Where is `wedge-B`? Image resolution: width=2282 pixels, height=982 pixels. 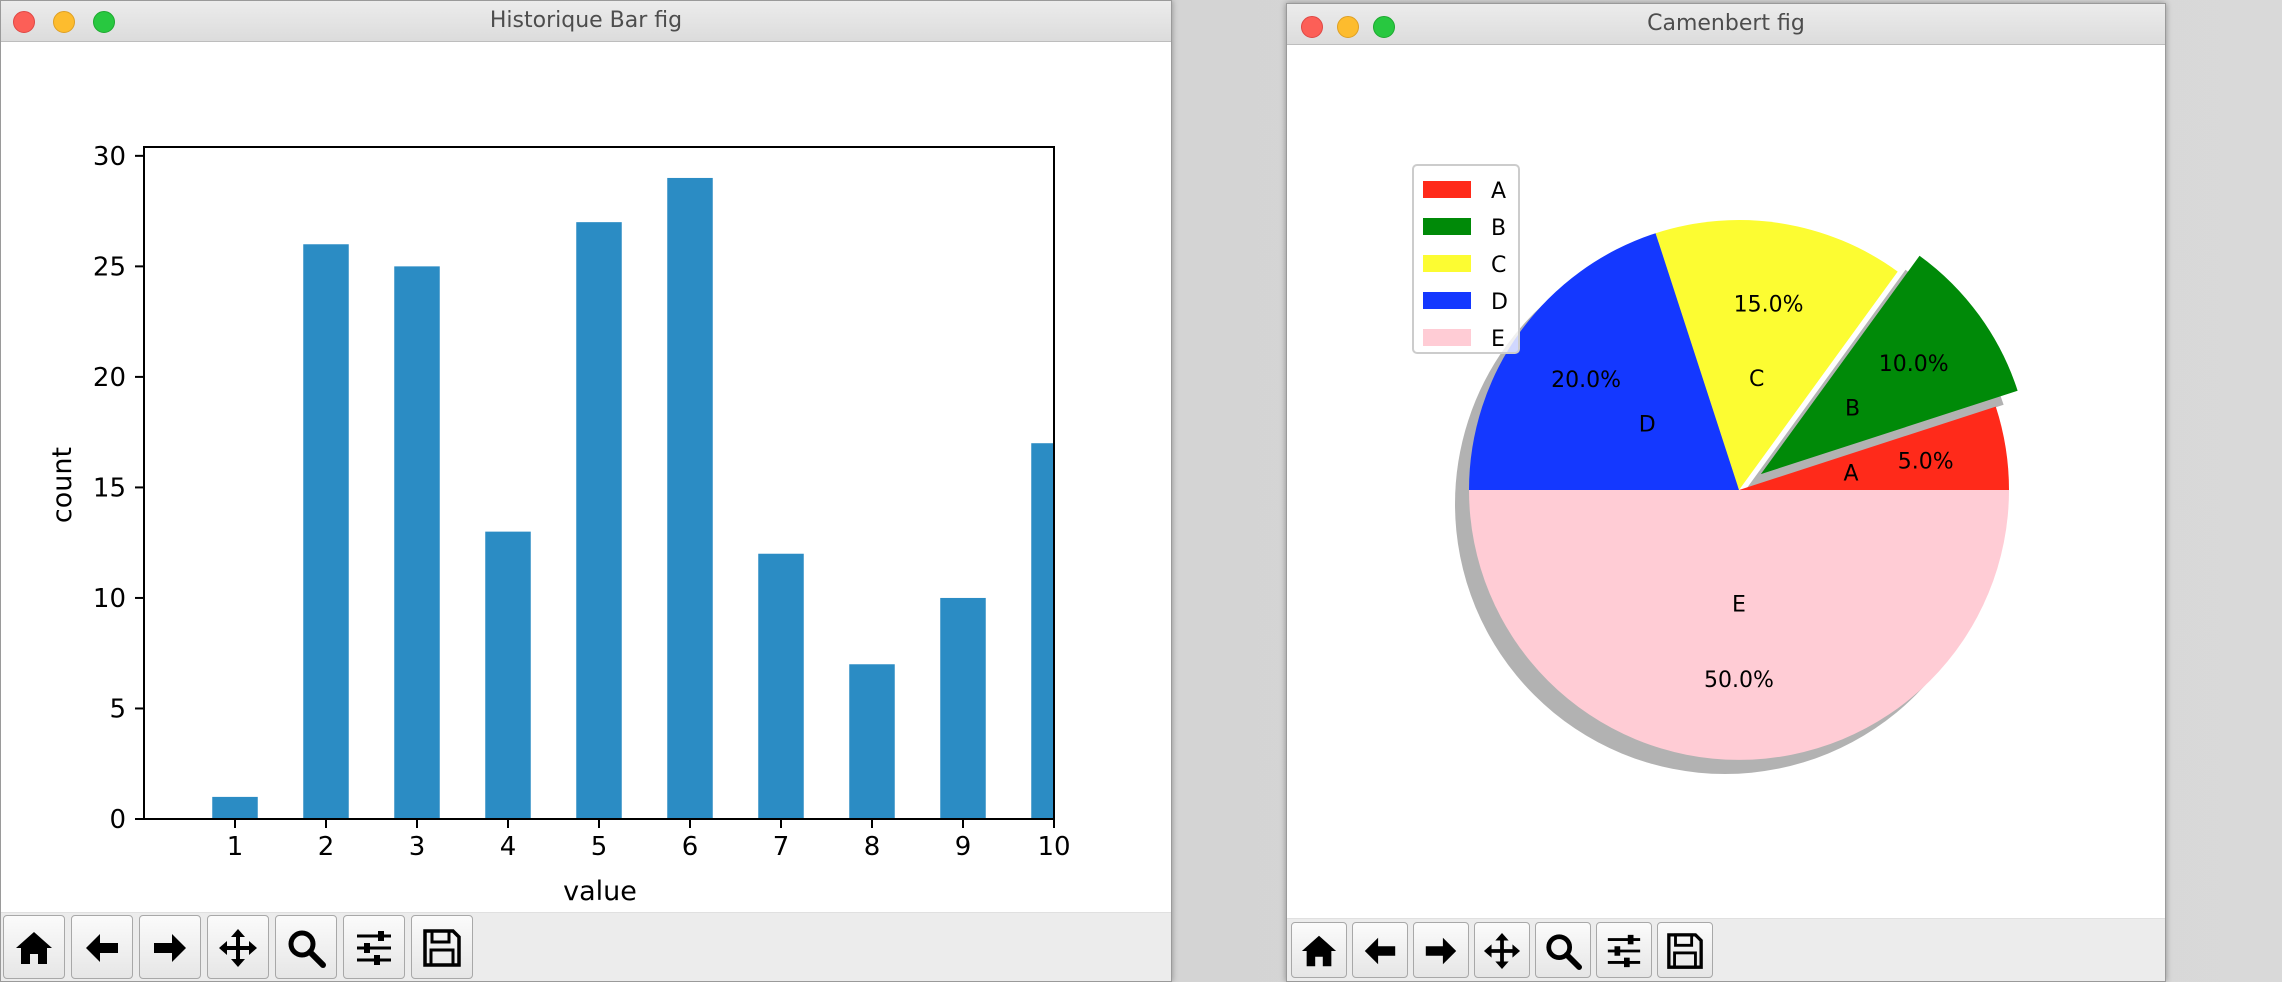 wedge-B is located at coordinates (1889, 365).